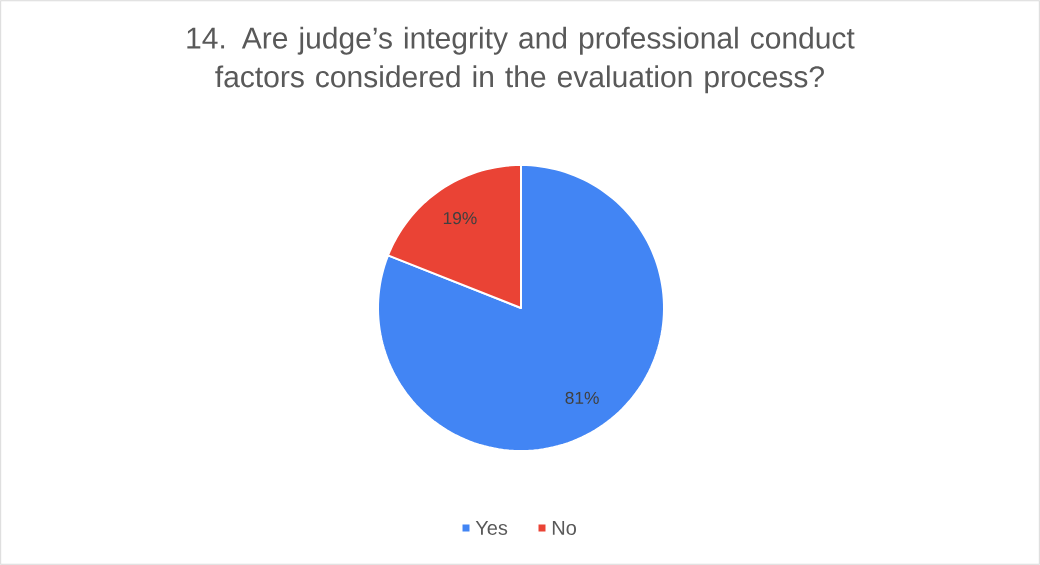 The image size is (1040, 565). What do you see at coordinates (491, 528) in the screenshot?
I see `legend-label: Yes` at bounding box center [491, 528].